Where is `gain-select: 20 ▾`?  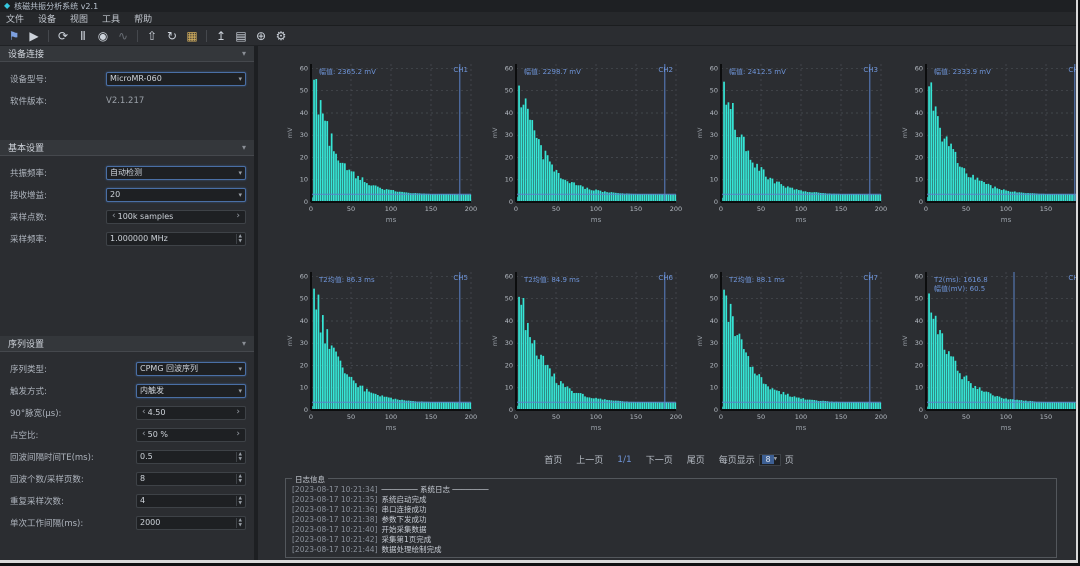 gain-select: 20 ▾ is located at coordinates (176, 194).